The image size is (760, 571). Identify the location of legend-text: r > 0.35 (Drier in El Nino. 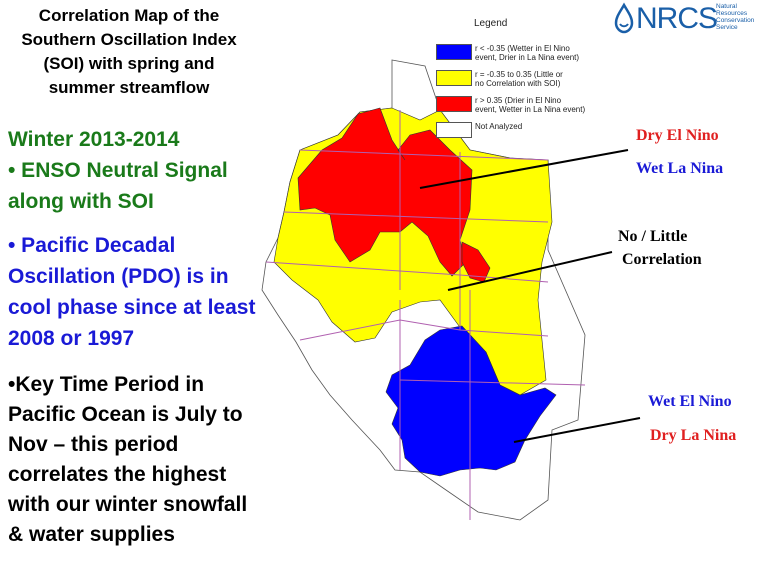
(518, 100).